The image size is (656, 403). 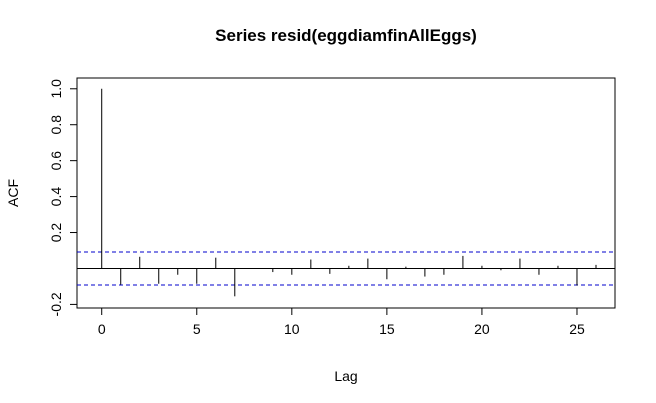 What do you see at coordinates (197, 329) in the screenshot?
I see `x-tick-label: 5` at bounding box center [197, 329].